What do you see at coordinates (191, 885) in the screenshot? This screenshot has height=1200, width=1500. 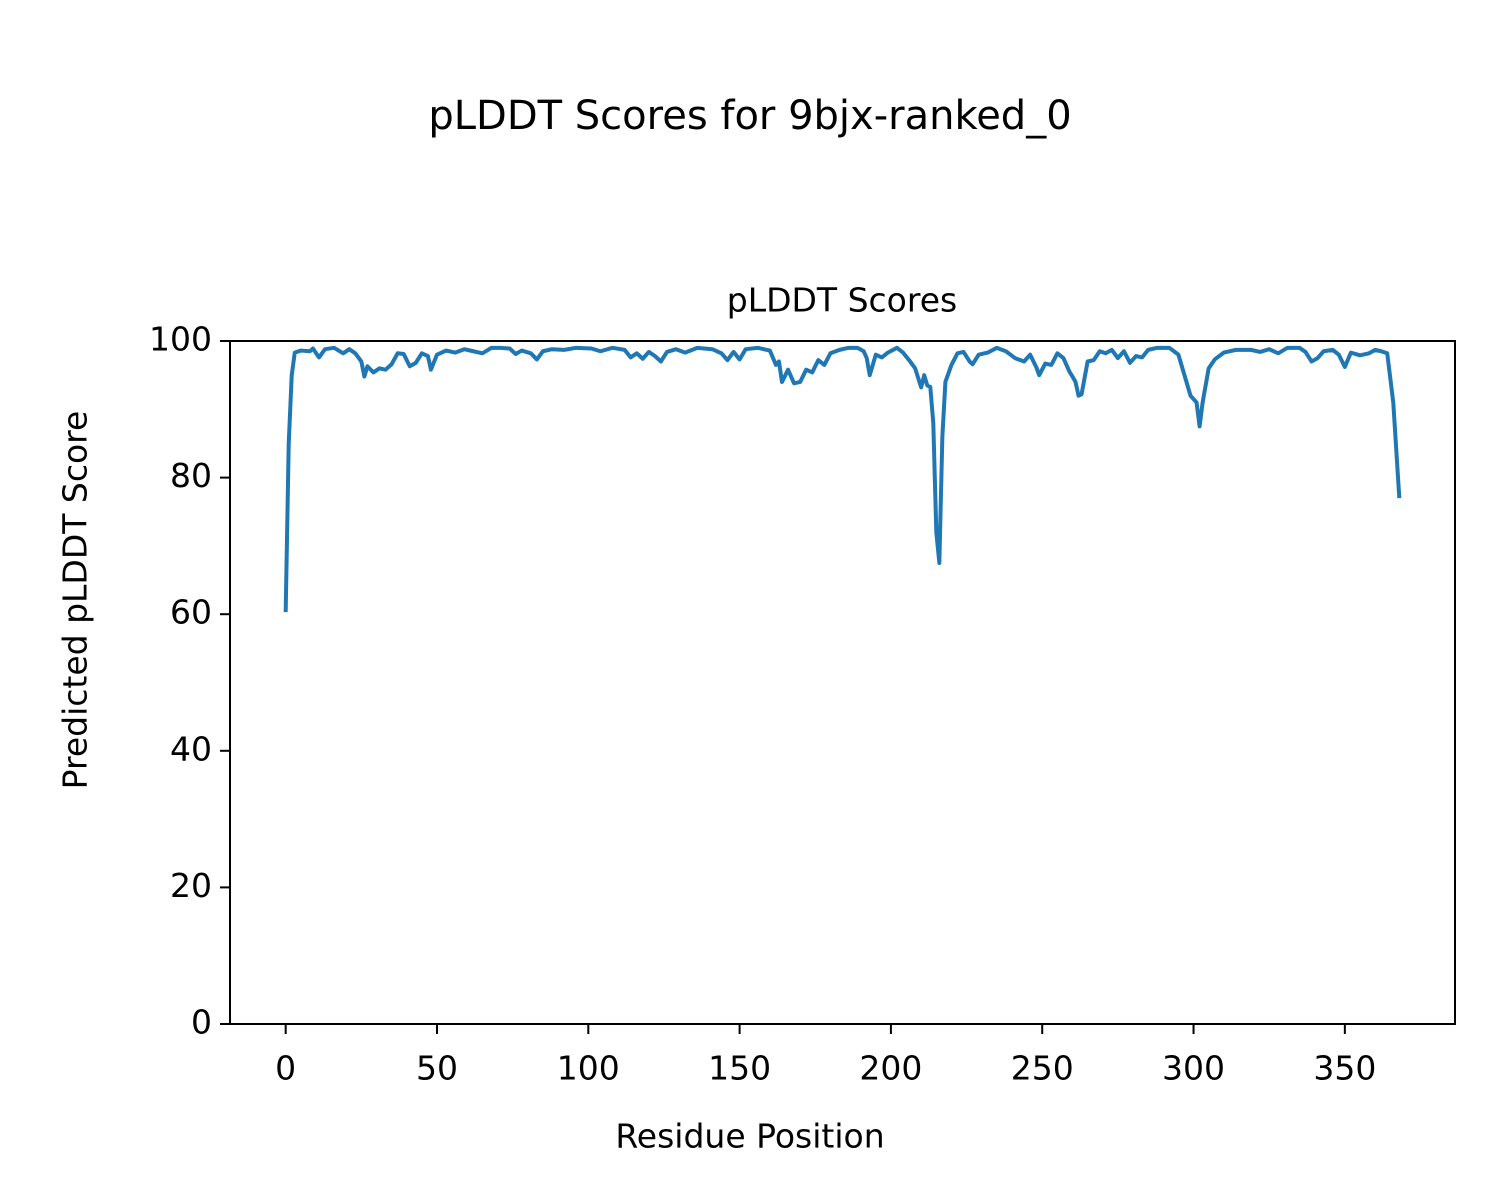 I see `y-tick-label: 20` at bounding box center [191, 885].